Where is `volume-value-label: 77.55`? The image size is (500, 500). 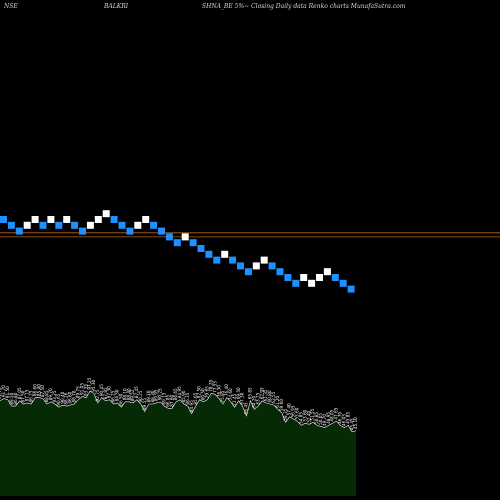 volume-value-label: 77.55 is located at coordinates (214, 387).